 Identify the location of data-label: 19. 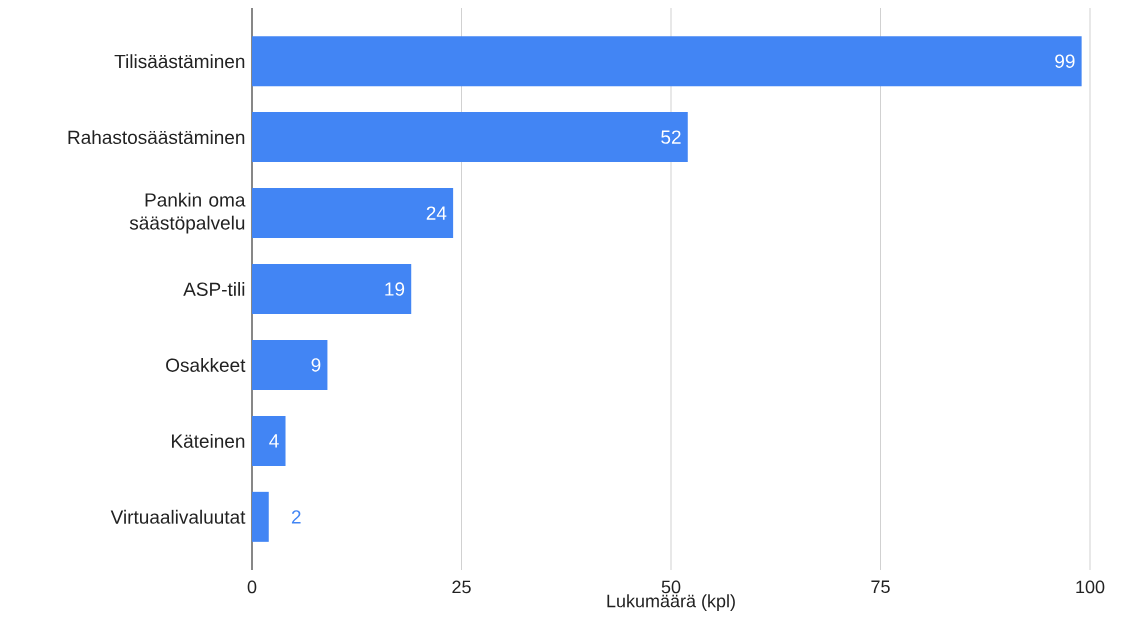
(395, 289).